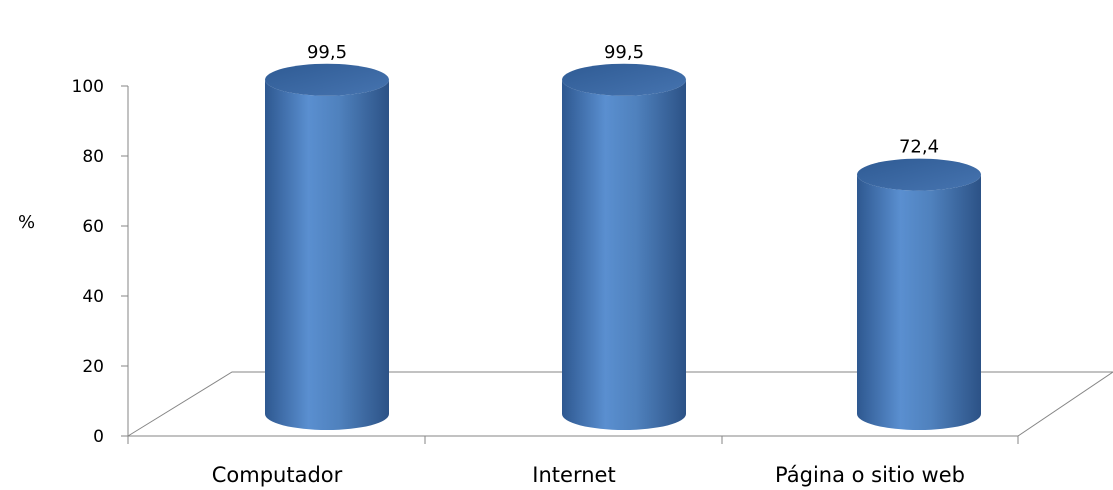 Image resolution: width=1113 pixels, height=490 pixels. I want to click on y-tick-label: 0, so click(98, 437).